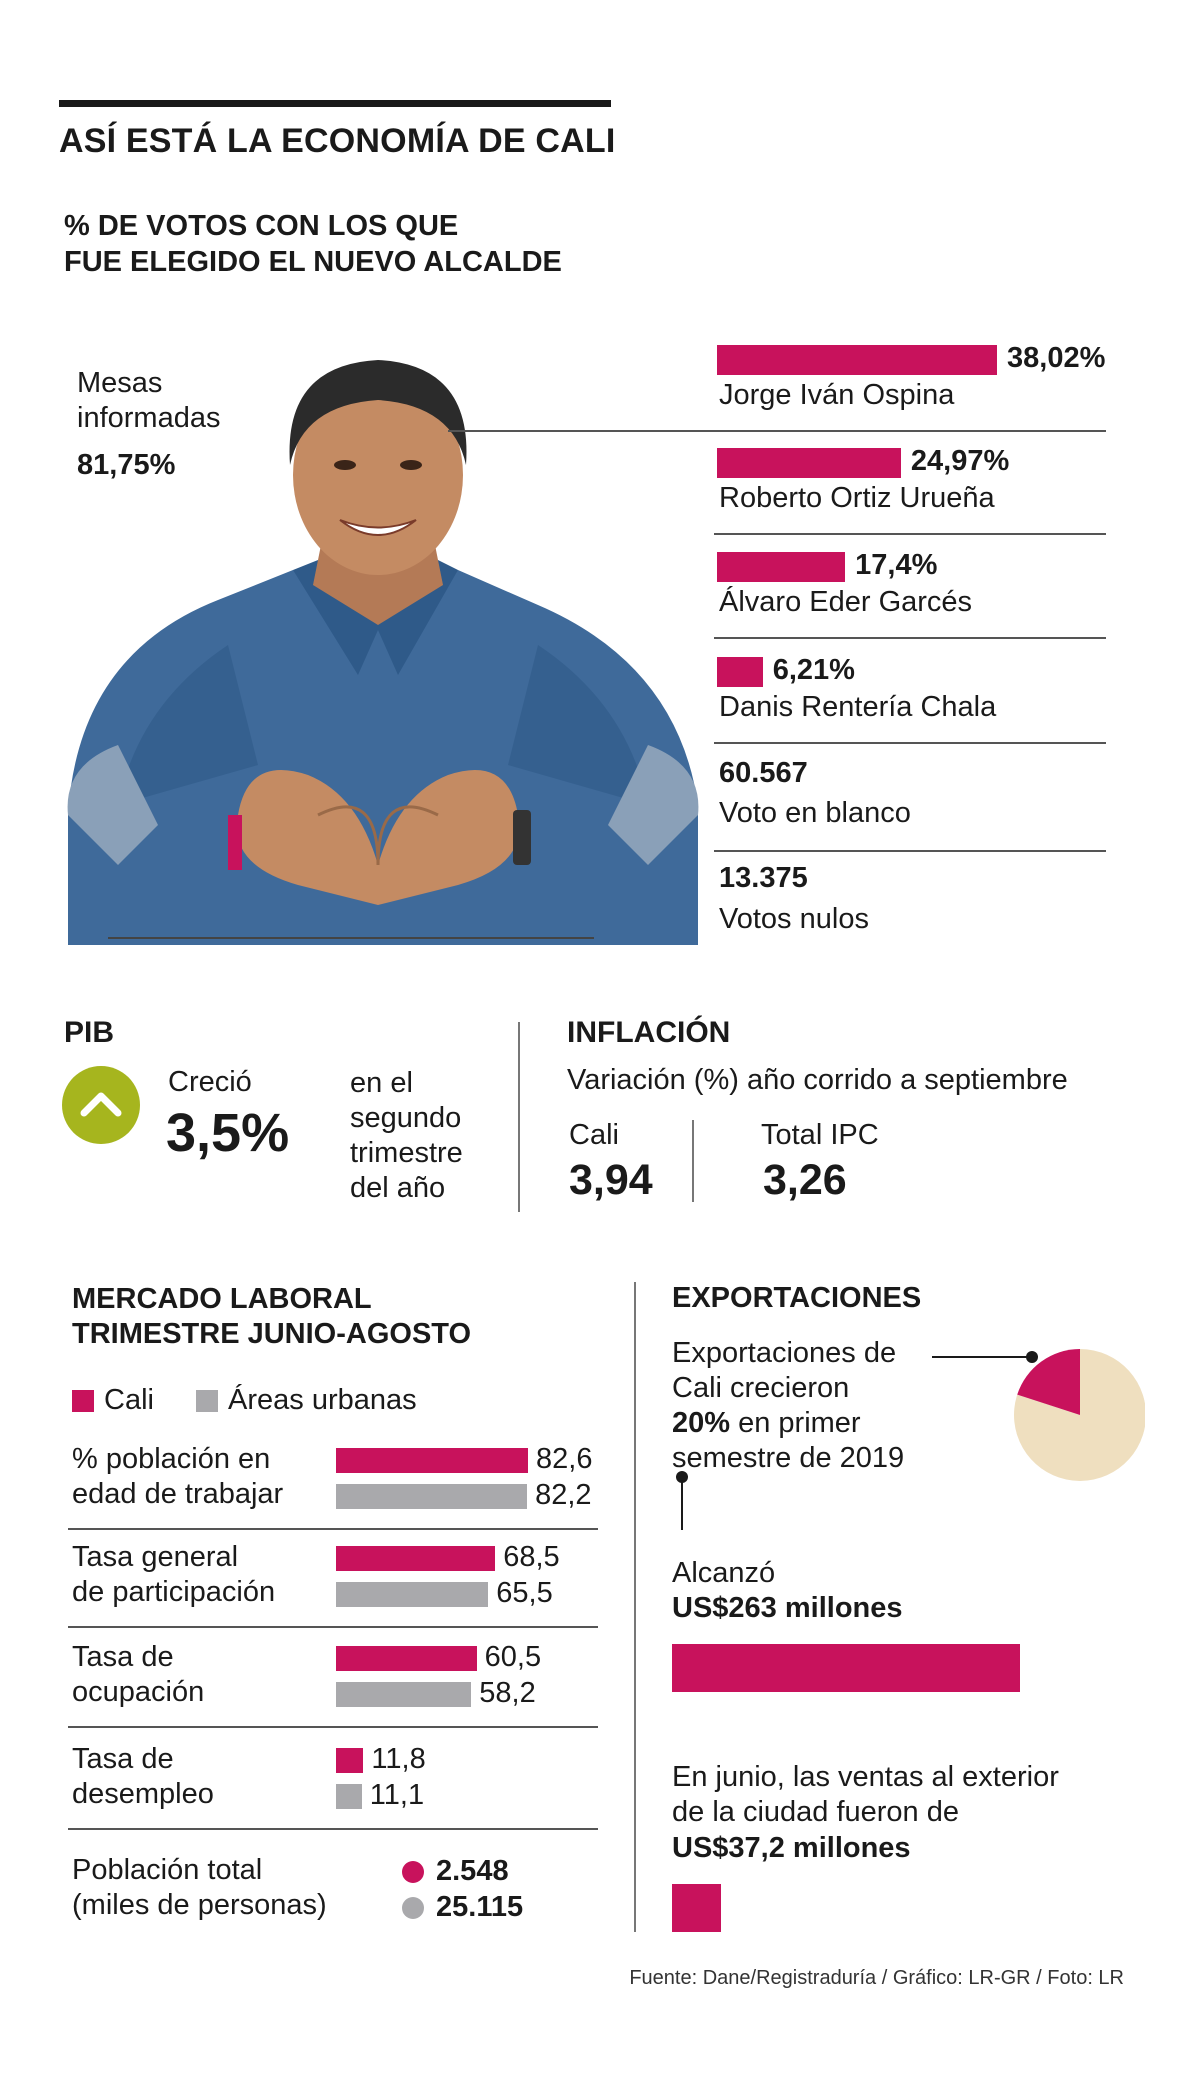 The image size is (1200, 2094). I want to click on exports-desc-line3: 20% en primer, so click(788, 1423).